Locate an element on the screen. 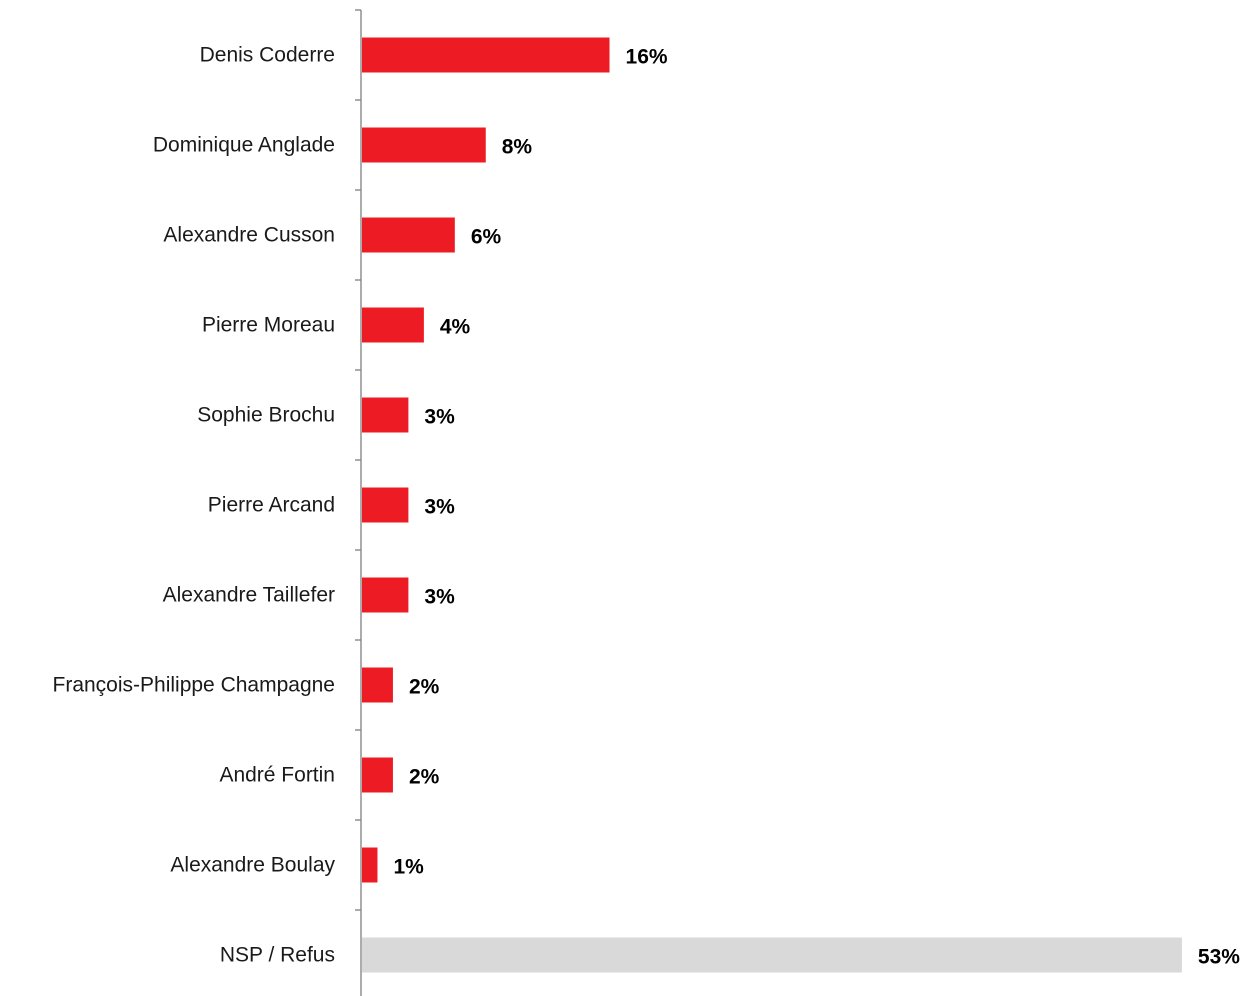  data-label: 16% is located at coordinates (647, 57).